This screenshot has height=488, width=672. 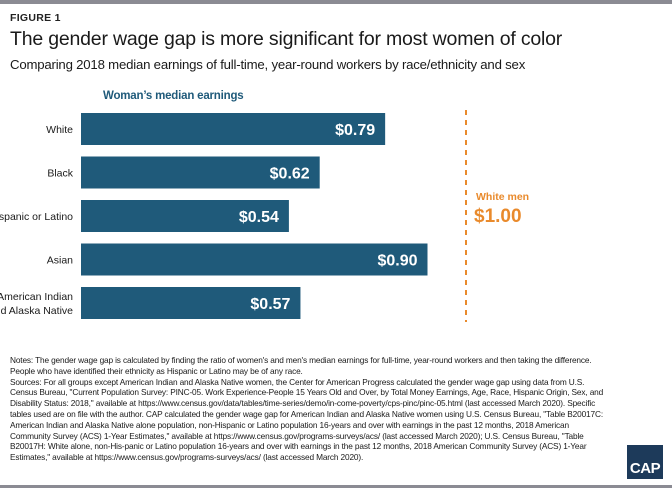 I want to click on cap-logo: CAP, so click(x=645, y=462).